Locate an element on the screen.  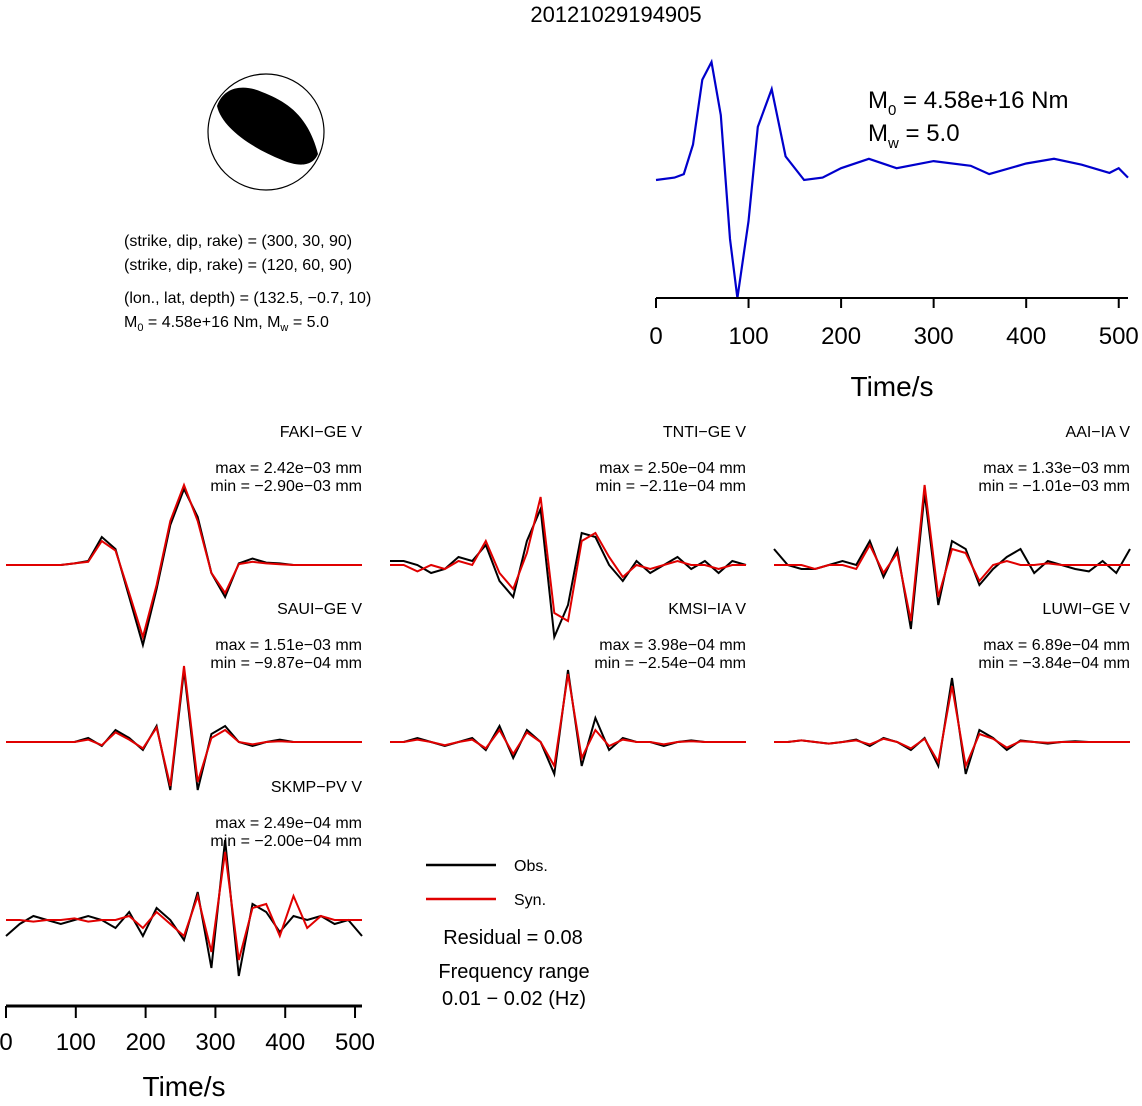
waveform-xtick-label: 200 is located at coordinates (146, 1042).